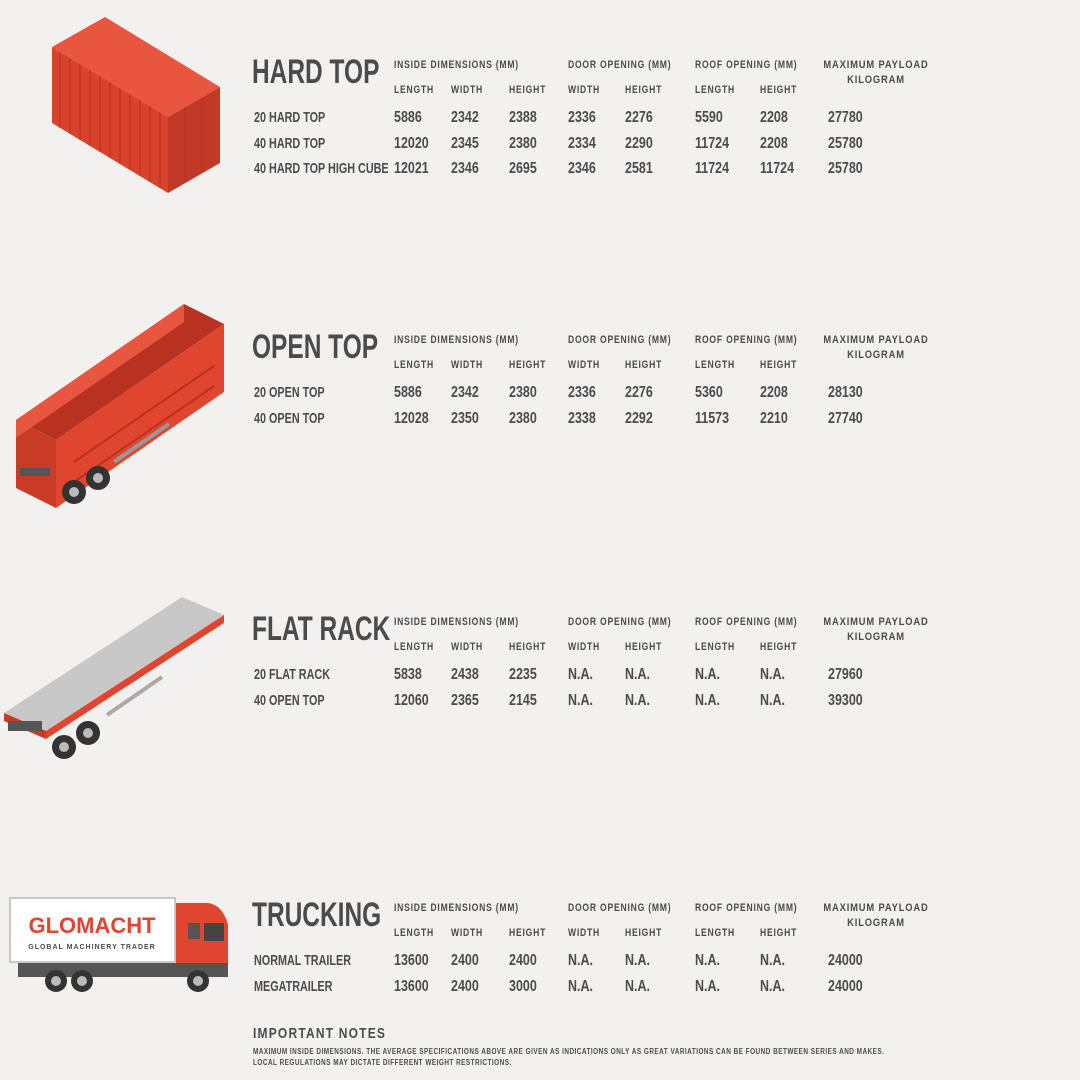 The height and width of the screenshot is (1080, 1080). I want to click on row-value: 28130, so click(845, 392).